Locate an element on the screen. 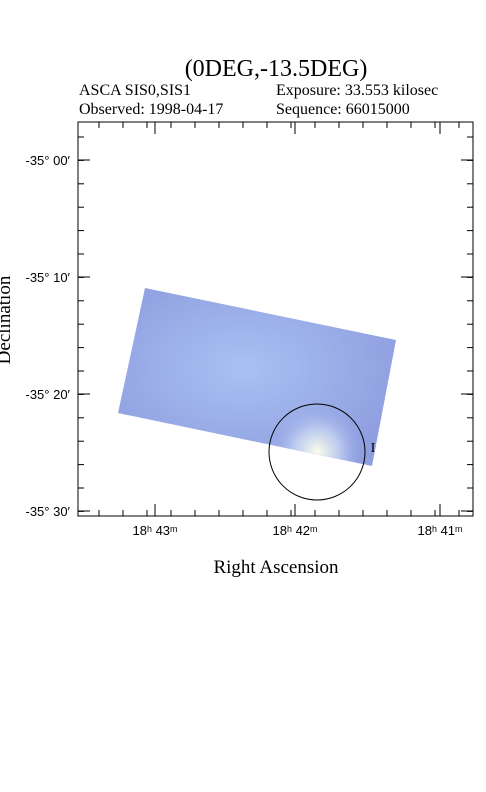 The width and height of the screenshot is (486, 792). x-tick-label: 18ʰ 43ᵐ is located at coordinates (155, 530).